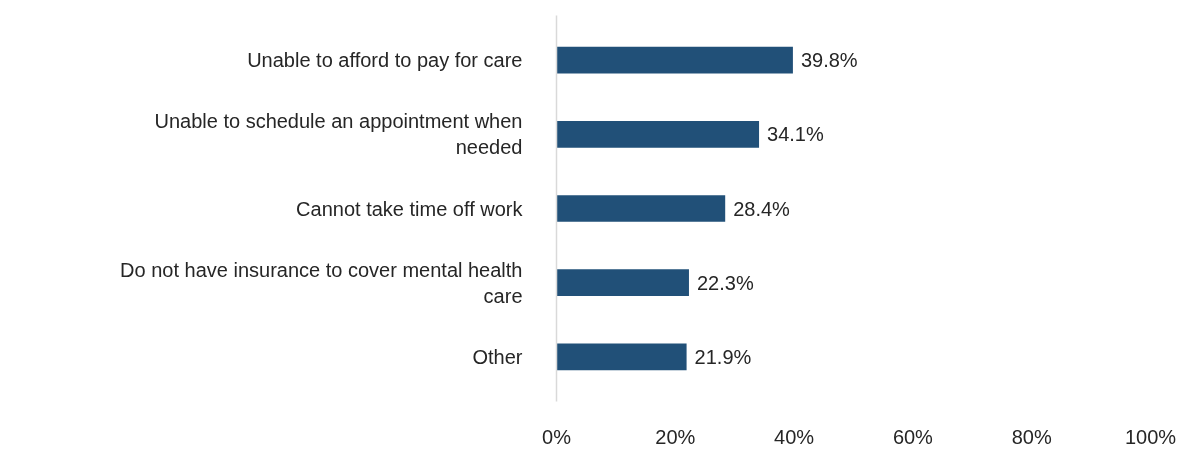 This screenshot has width=1192, height=450. Describe the element at coordinates (557, 436) in the screenshot. I see `x-tick-label: 0%` at that location.